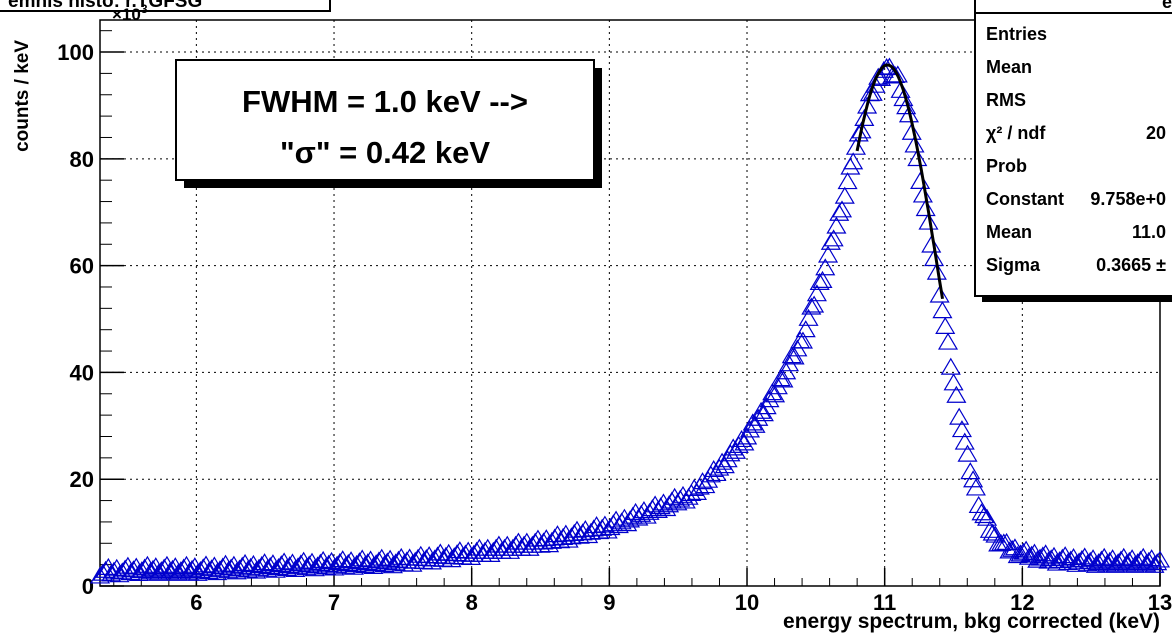 This screenshot has height=639, width=1172. What do you see at coordinates (1160, 602) in the screenshot?
I see `x-tick-label: 13` at bounding box center [1160, 602].